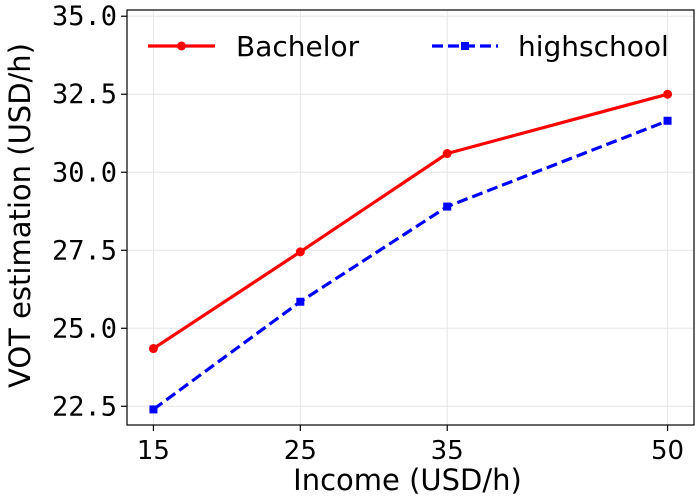 The height and width of the screenshot is (500, 700). I want to click on x-tick-label: 15, so click(153, 451).